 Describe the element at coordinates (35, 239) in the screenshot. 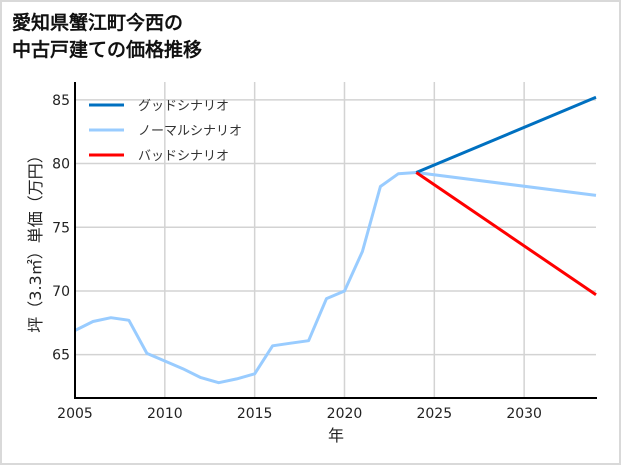

I see `y-axis-label: 坪（3.3㎡）単価（万円）` at that location.